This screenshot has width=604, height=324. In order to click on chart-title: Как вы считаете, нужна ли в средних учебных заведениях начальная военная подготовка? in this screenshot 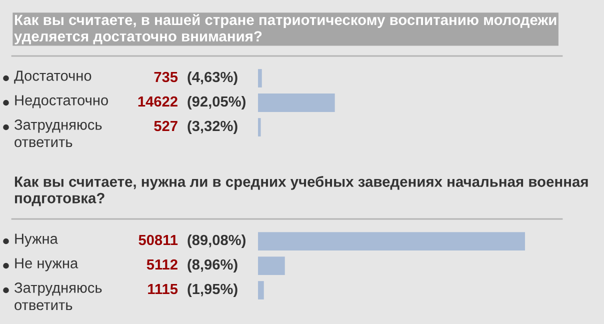, I will do `click(301, 191)`.